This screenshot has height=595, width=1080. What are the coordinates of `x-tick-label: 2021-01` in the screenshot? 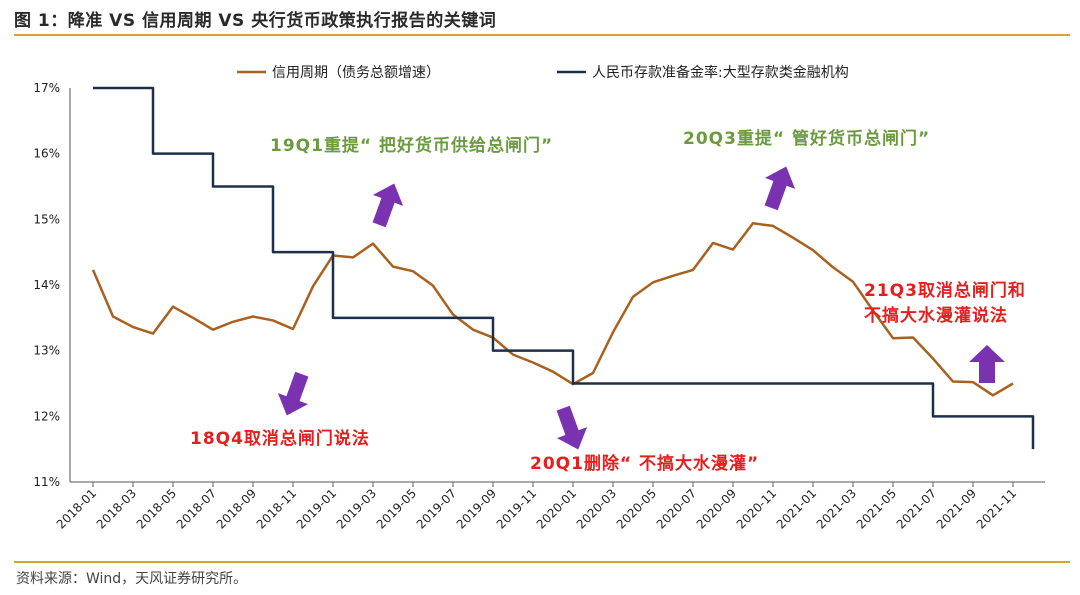 It's located at (796, 508).